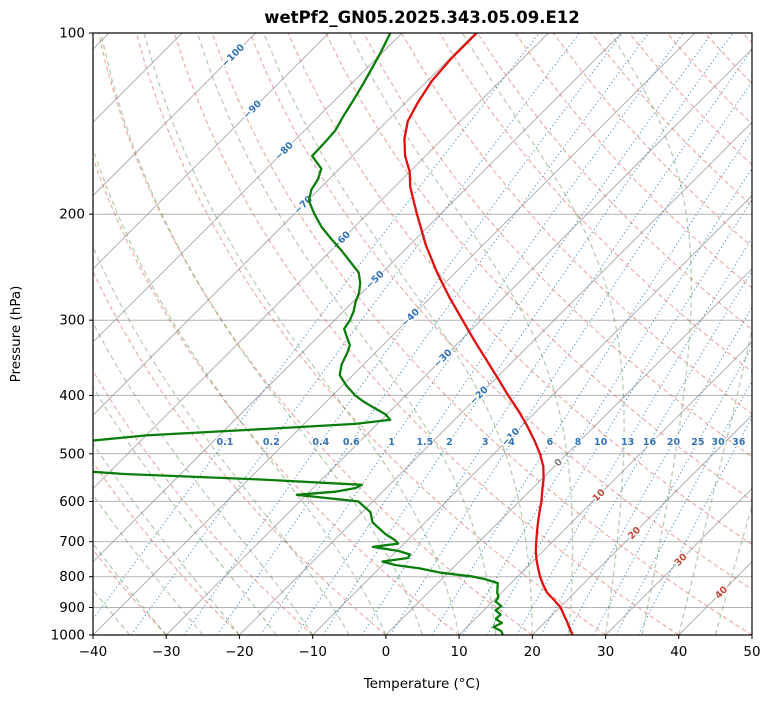 The image size is (775, 708). What do you see at coordinates (72, 577) in the screenshot?
I see `svg-text: 800` at bounding box center [72, 577].